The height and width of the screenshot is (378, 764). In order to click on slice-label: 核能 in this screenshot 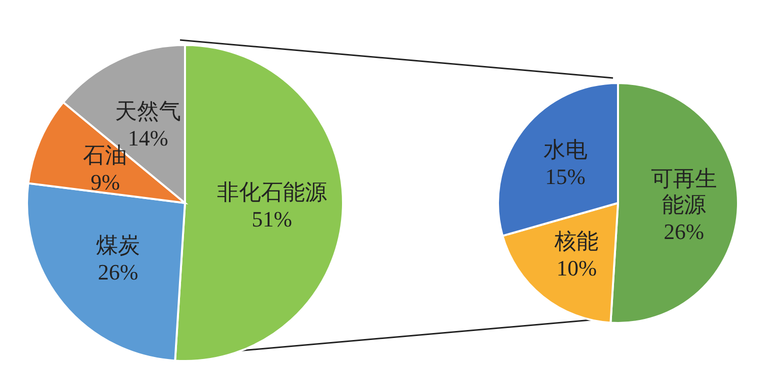, I will do `click(576, 241)`.